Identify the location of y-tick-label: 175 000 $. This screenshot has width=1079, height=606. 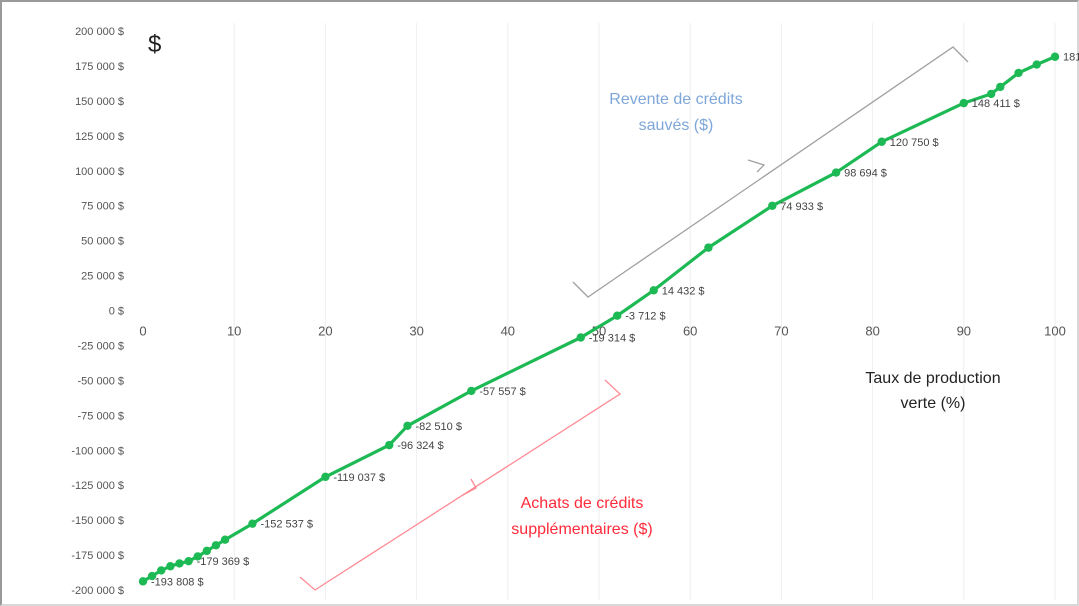
(99, 67).